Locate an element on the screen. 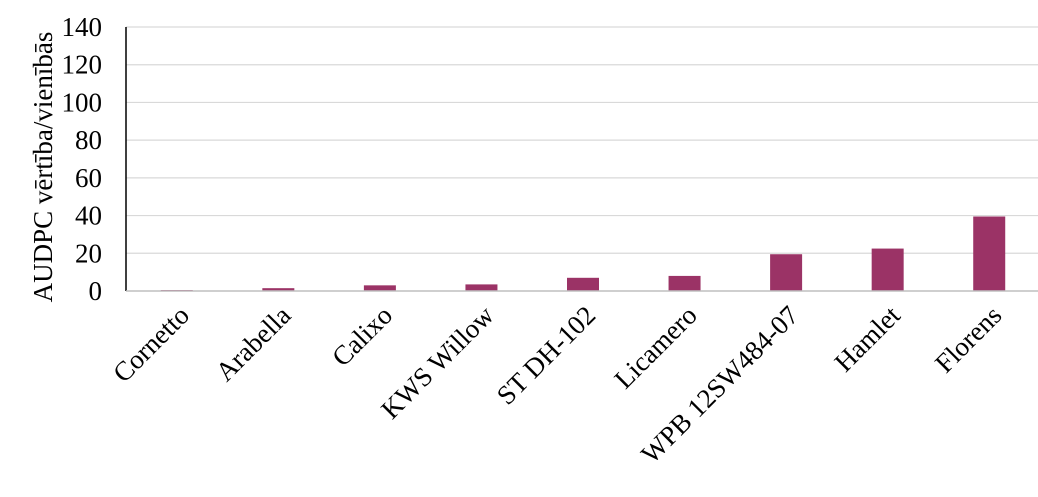  y-tick-label: 20 is located at coordinates (88, 253).